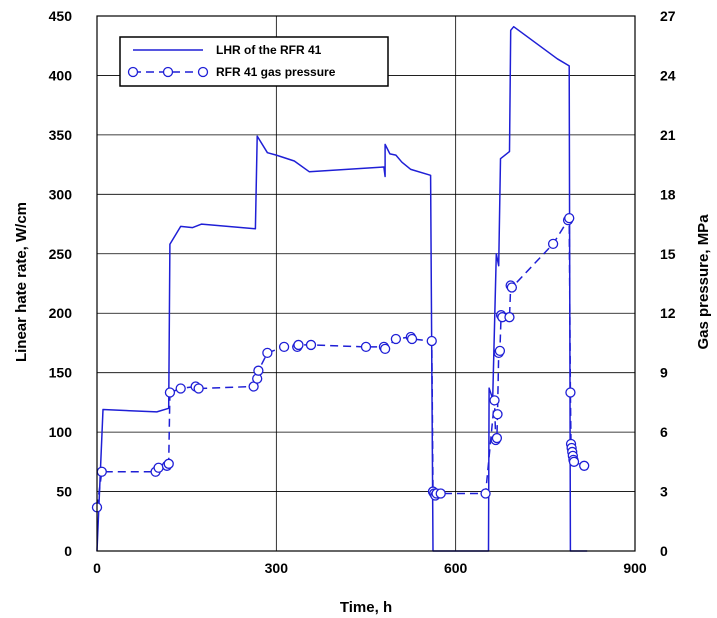 The width and height of the screenshot is (717, 618). Describe the element at coordinates (668, 194) in the screenshot. I see `y2-tick-label-6: 18` at that location.